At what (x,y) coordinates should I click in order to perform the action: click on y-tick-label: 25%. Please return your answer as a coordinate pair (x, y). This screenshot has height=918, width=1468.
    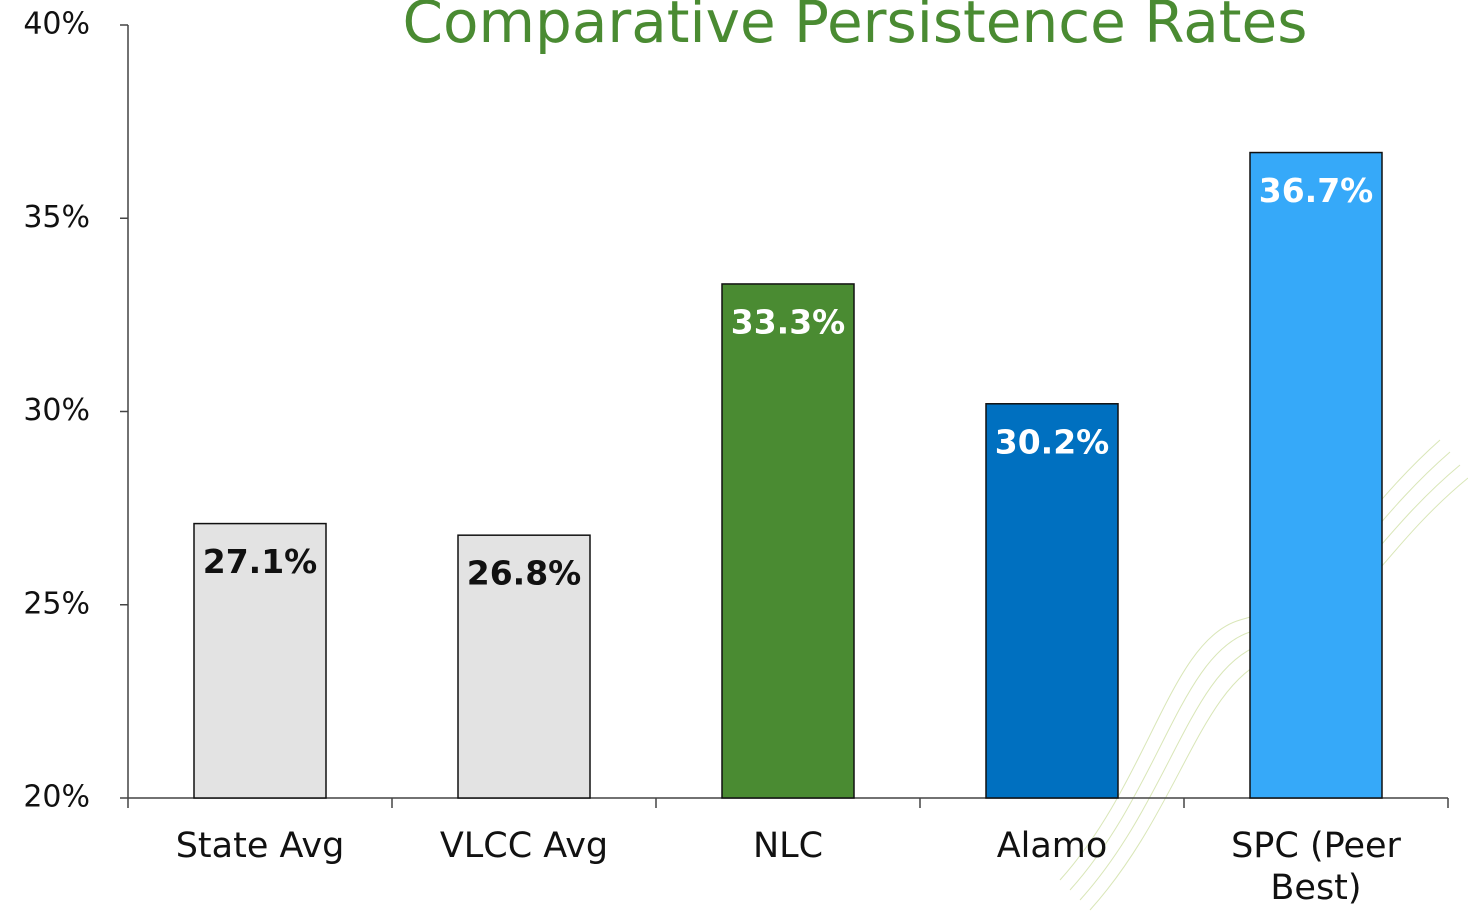
    Looking at the image, I should click on (56, 603).